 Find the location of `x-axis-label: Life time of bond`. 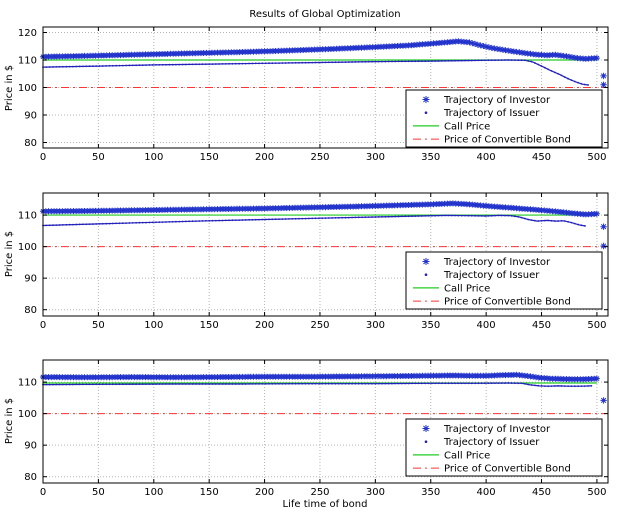

x-axis-label: Life time of bond is located at coordinates (325, 504).